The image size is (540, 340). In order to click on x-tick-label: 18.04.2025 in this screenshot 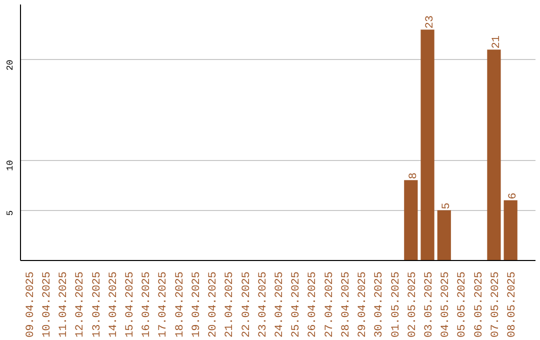, I will do `click(180, 304)`.